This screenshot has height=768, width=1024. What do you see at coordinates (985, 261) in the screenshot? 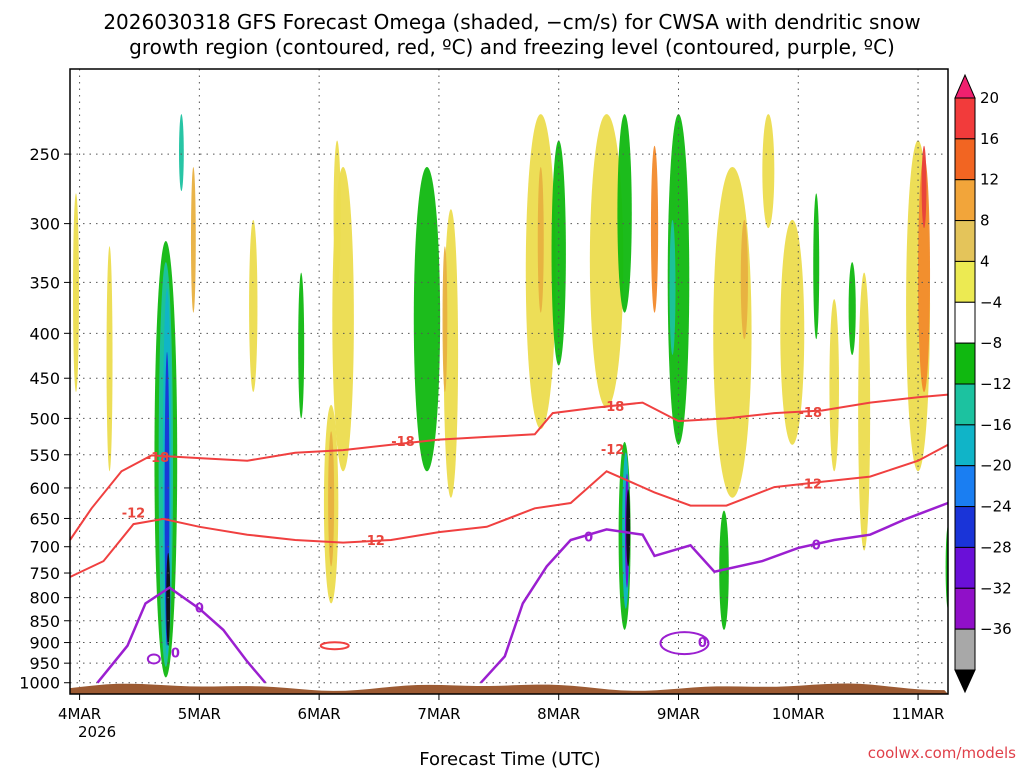
I see `colorbar-level-label: 4` at bounding box center [985, 261].